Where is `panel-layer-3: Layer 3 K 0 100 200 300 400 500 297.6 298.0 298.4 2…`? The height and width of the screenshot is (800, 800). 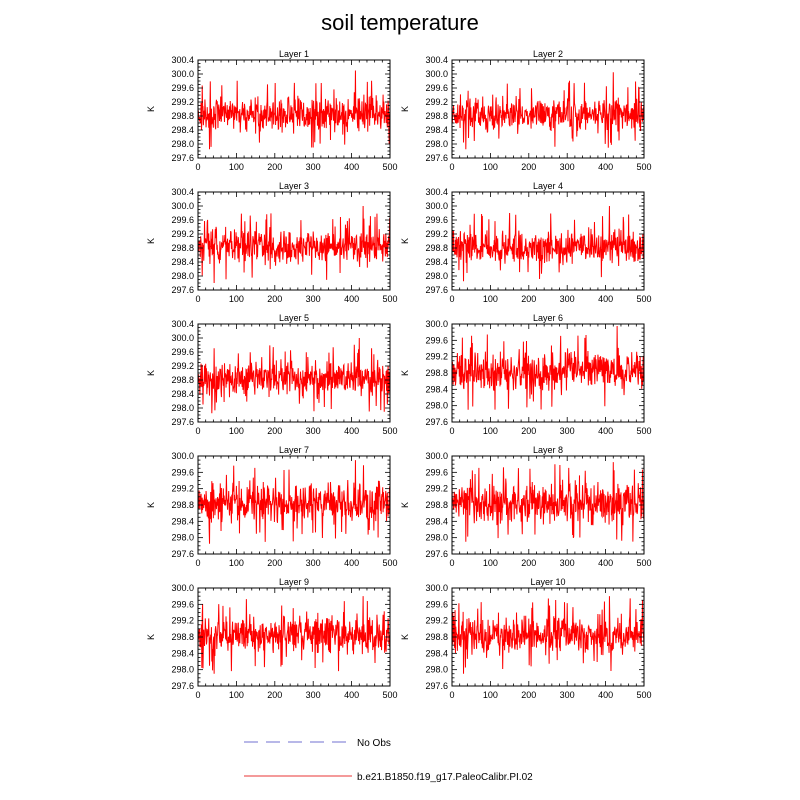 panel-layer-3: Layer 3 K 0 100 200 300 400 500 297.6 298.0 298.4 2… is located at coordinates (272, 242).